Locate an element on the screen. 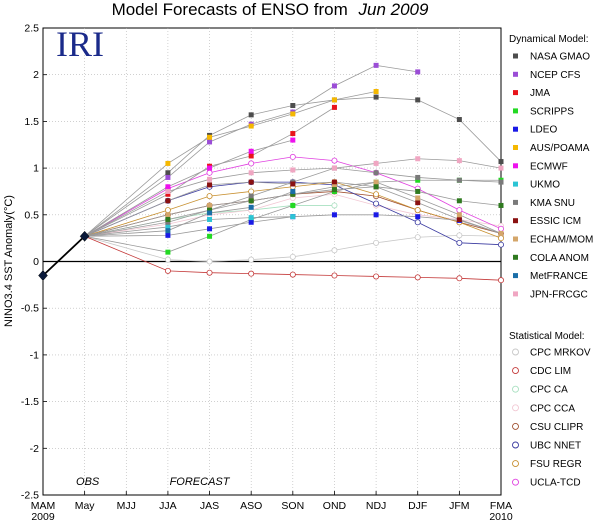 Image resolution: width=601 pixels, height=520 pixels. y-tick-label: 1.5 is located at coordinates (31, 122).